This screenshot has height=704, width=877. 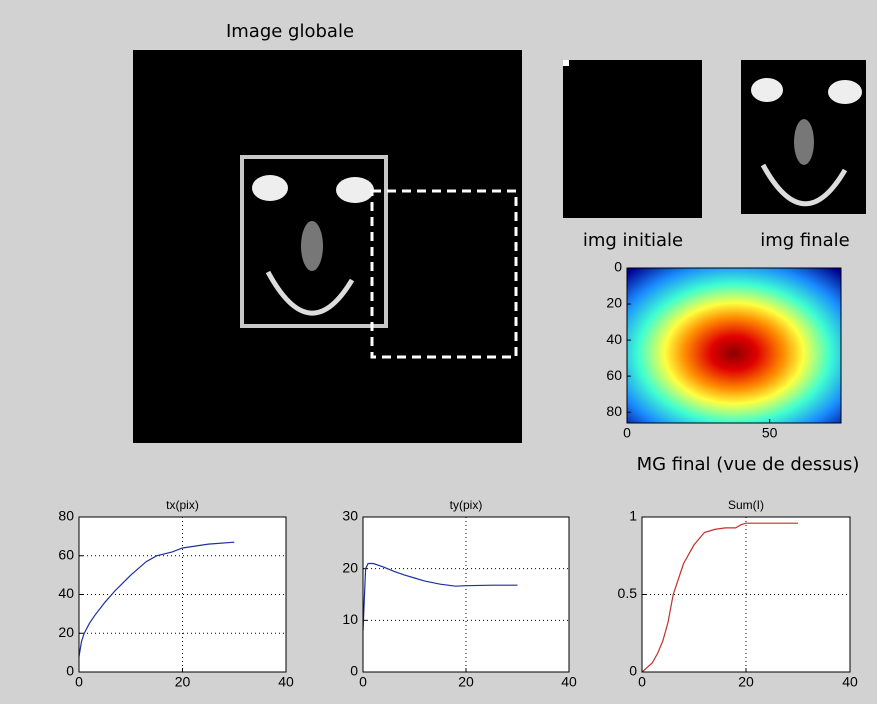 What do you see at coordinates (466, 505) in the screenshot?
I see `chart-title: ty(pix)` at bounding box center [466, 505].